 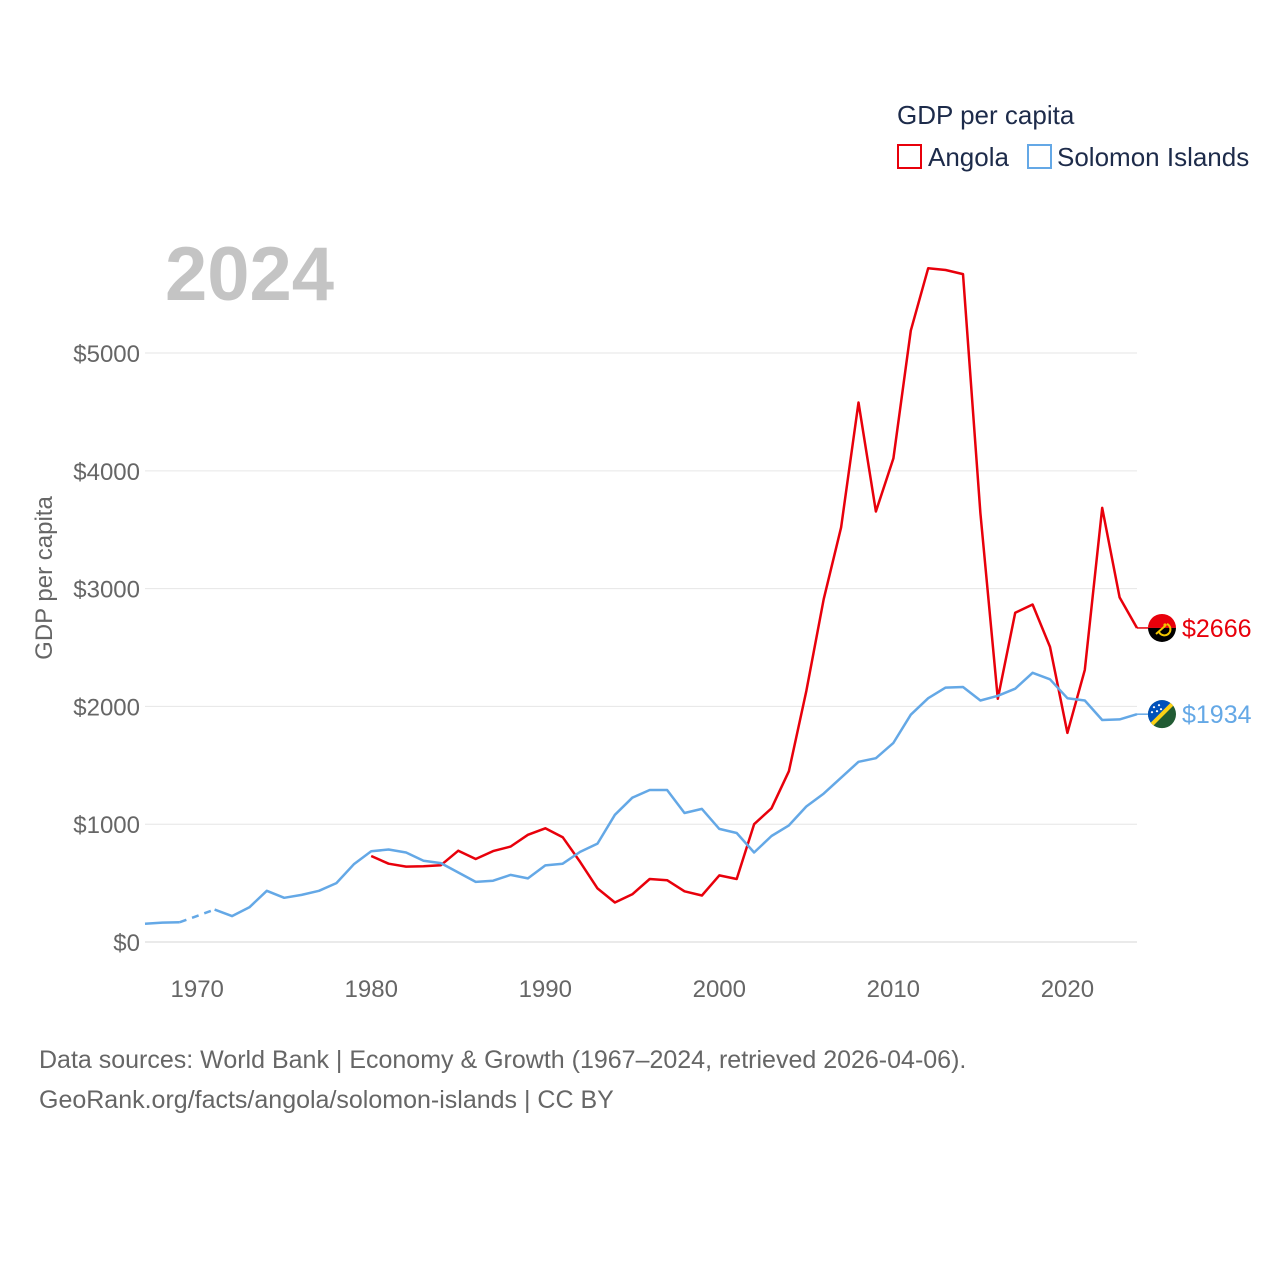 What do you see at coordinates (106, 707) in the screenshot?
I see `y-tick-label: $2000` at bounding box center [106, 707].